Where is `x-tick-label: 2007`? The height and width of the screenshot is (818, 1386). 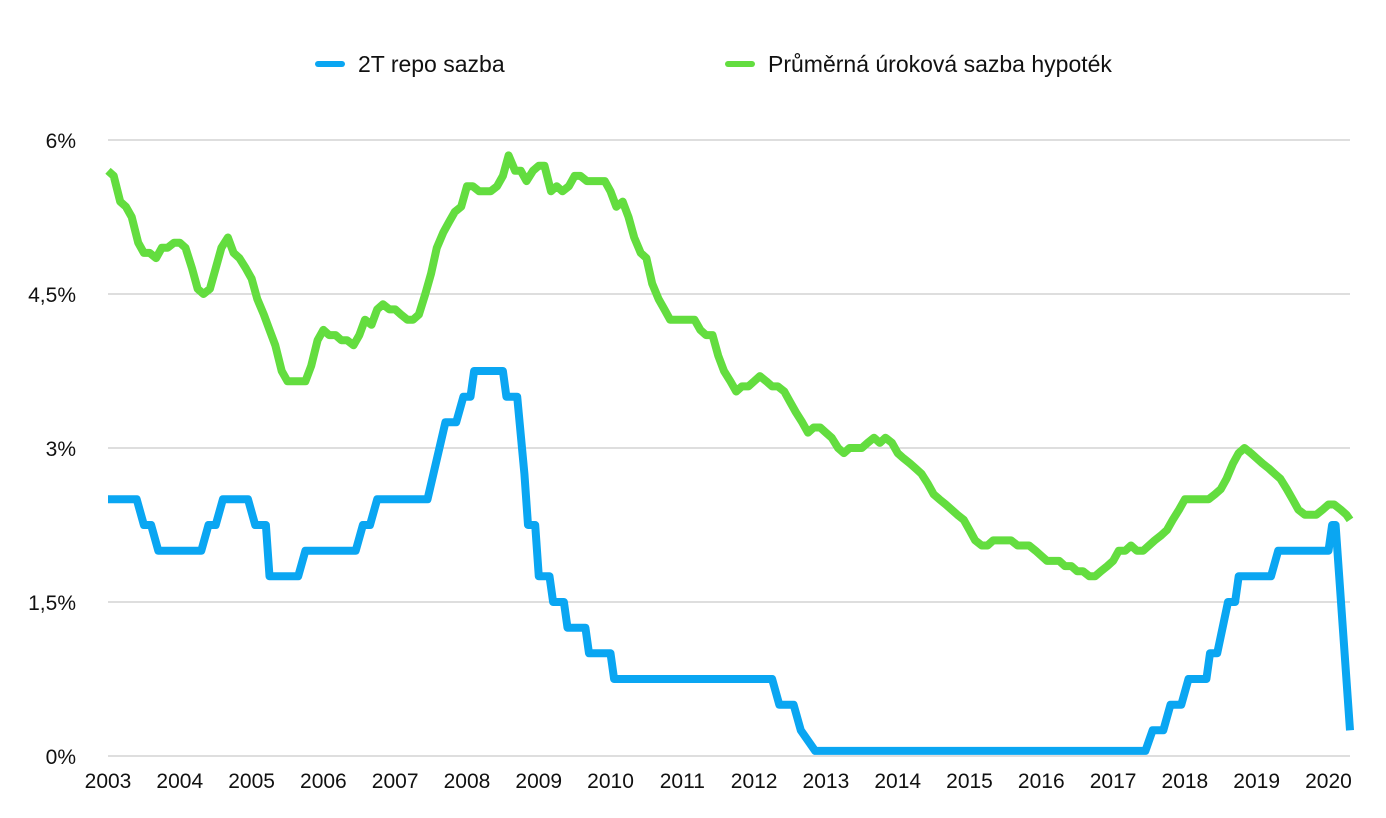
x-tick-label: 2007 is located at coordinates (395, 781).